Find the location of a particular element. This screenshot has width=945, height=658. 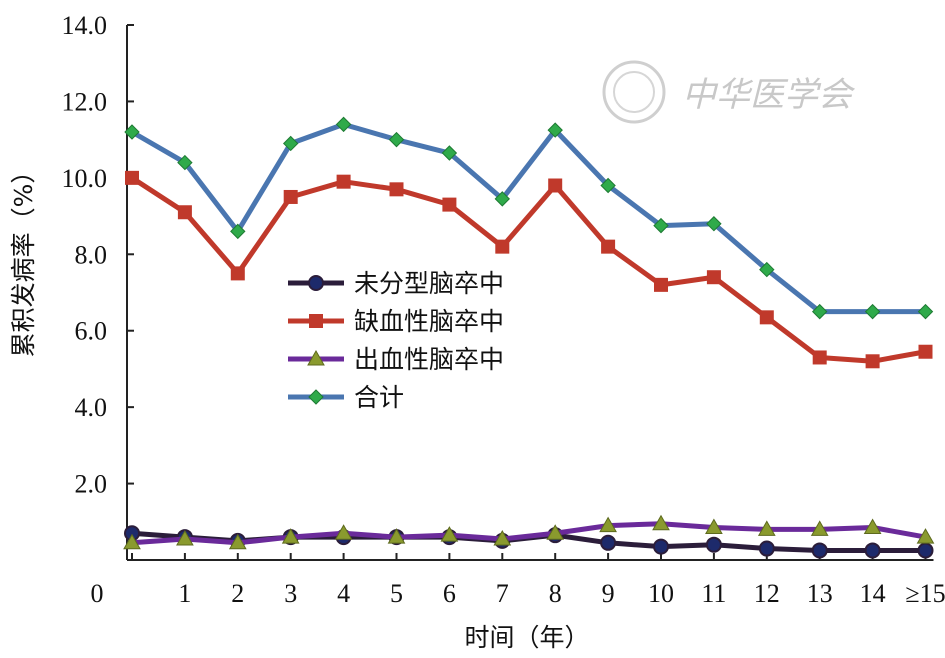

x-tick-label: 13 is located at coordinates (820, 593).